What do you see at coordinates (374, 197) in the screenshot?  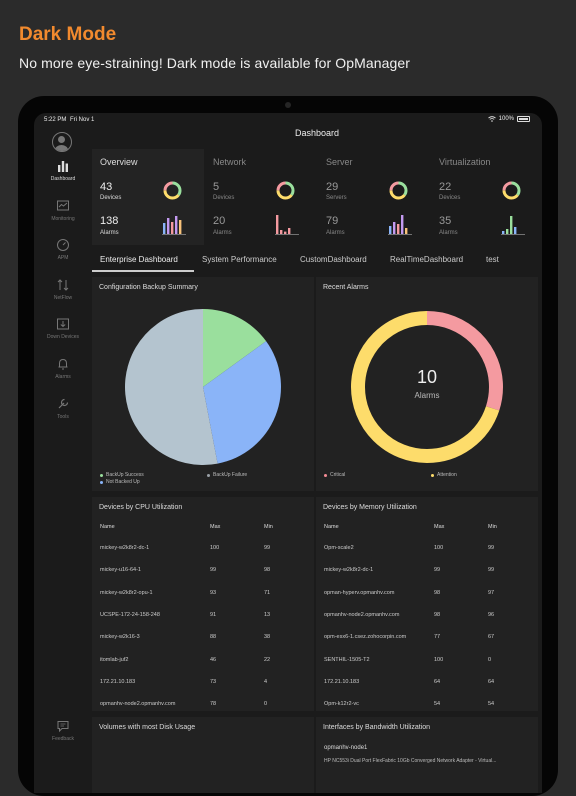 I see `summary-server: Server 29 Servers 79 Alarms` at bounding box center [374, 197].